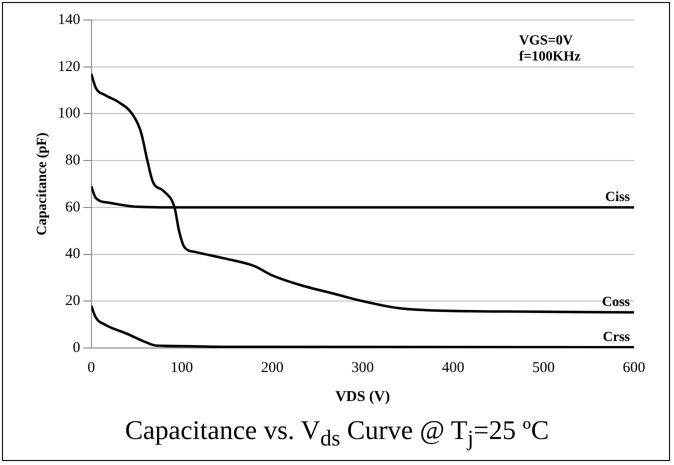 The image size is (674, 465). Describe the element at coordinates (550, 57) in the screenshot. I see `annotation: f=100KHz` at that location.